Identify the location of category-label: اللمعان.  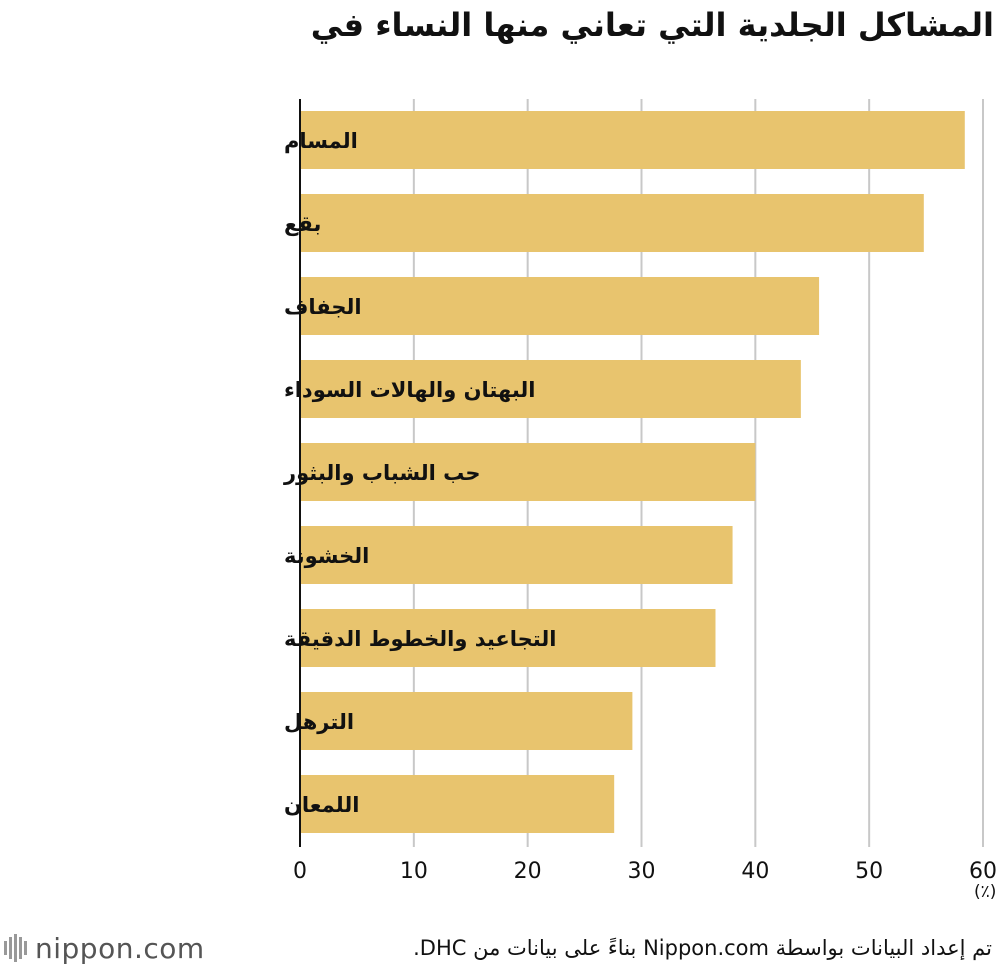
(321, 805).